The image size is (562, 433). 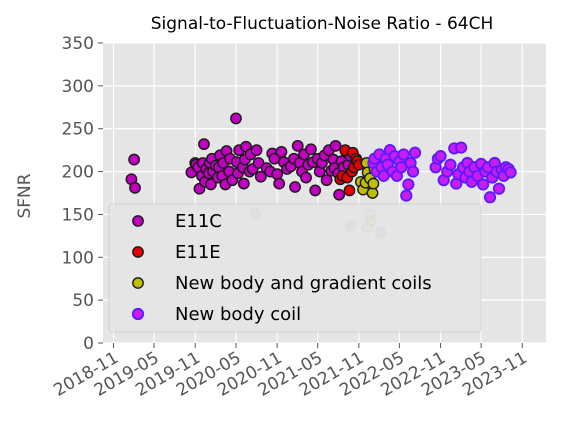 I want to click on legend-label: New body and gradient coils, so click(x=303, y=283).